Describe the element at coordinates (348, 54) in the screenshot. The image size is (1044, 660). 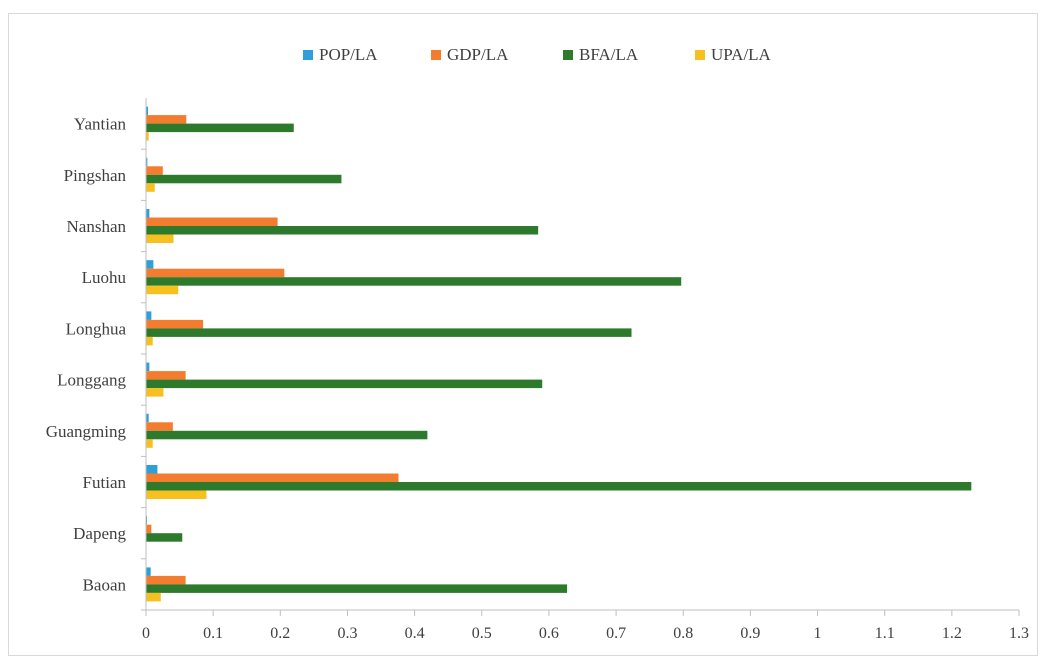
I see `legend-label: POP/LA` at that location.